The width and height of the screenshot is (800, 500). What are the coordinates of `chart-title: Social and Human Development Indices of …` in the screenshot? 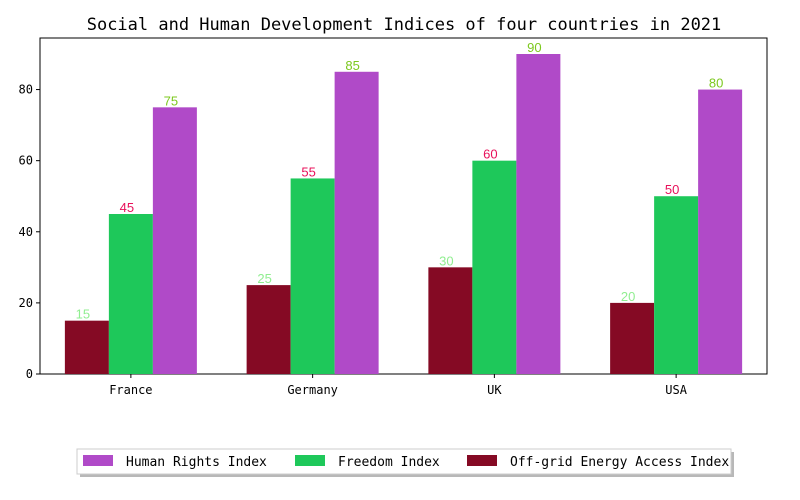 It's located at (404, 25).